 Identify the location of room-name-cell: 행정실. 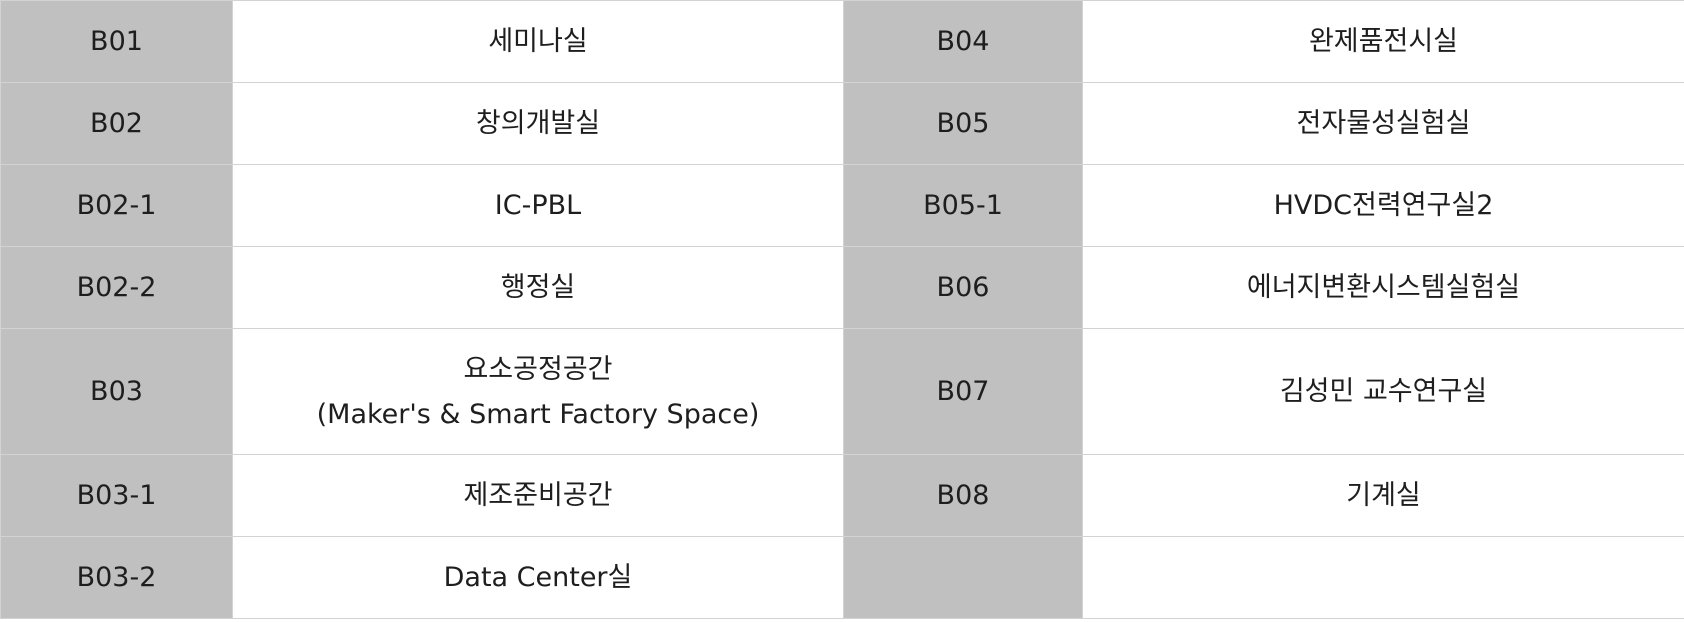
(538, 287).